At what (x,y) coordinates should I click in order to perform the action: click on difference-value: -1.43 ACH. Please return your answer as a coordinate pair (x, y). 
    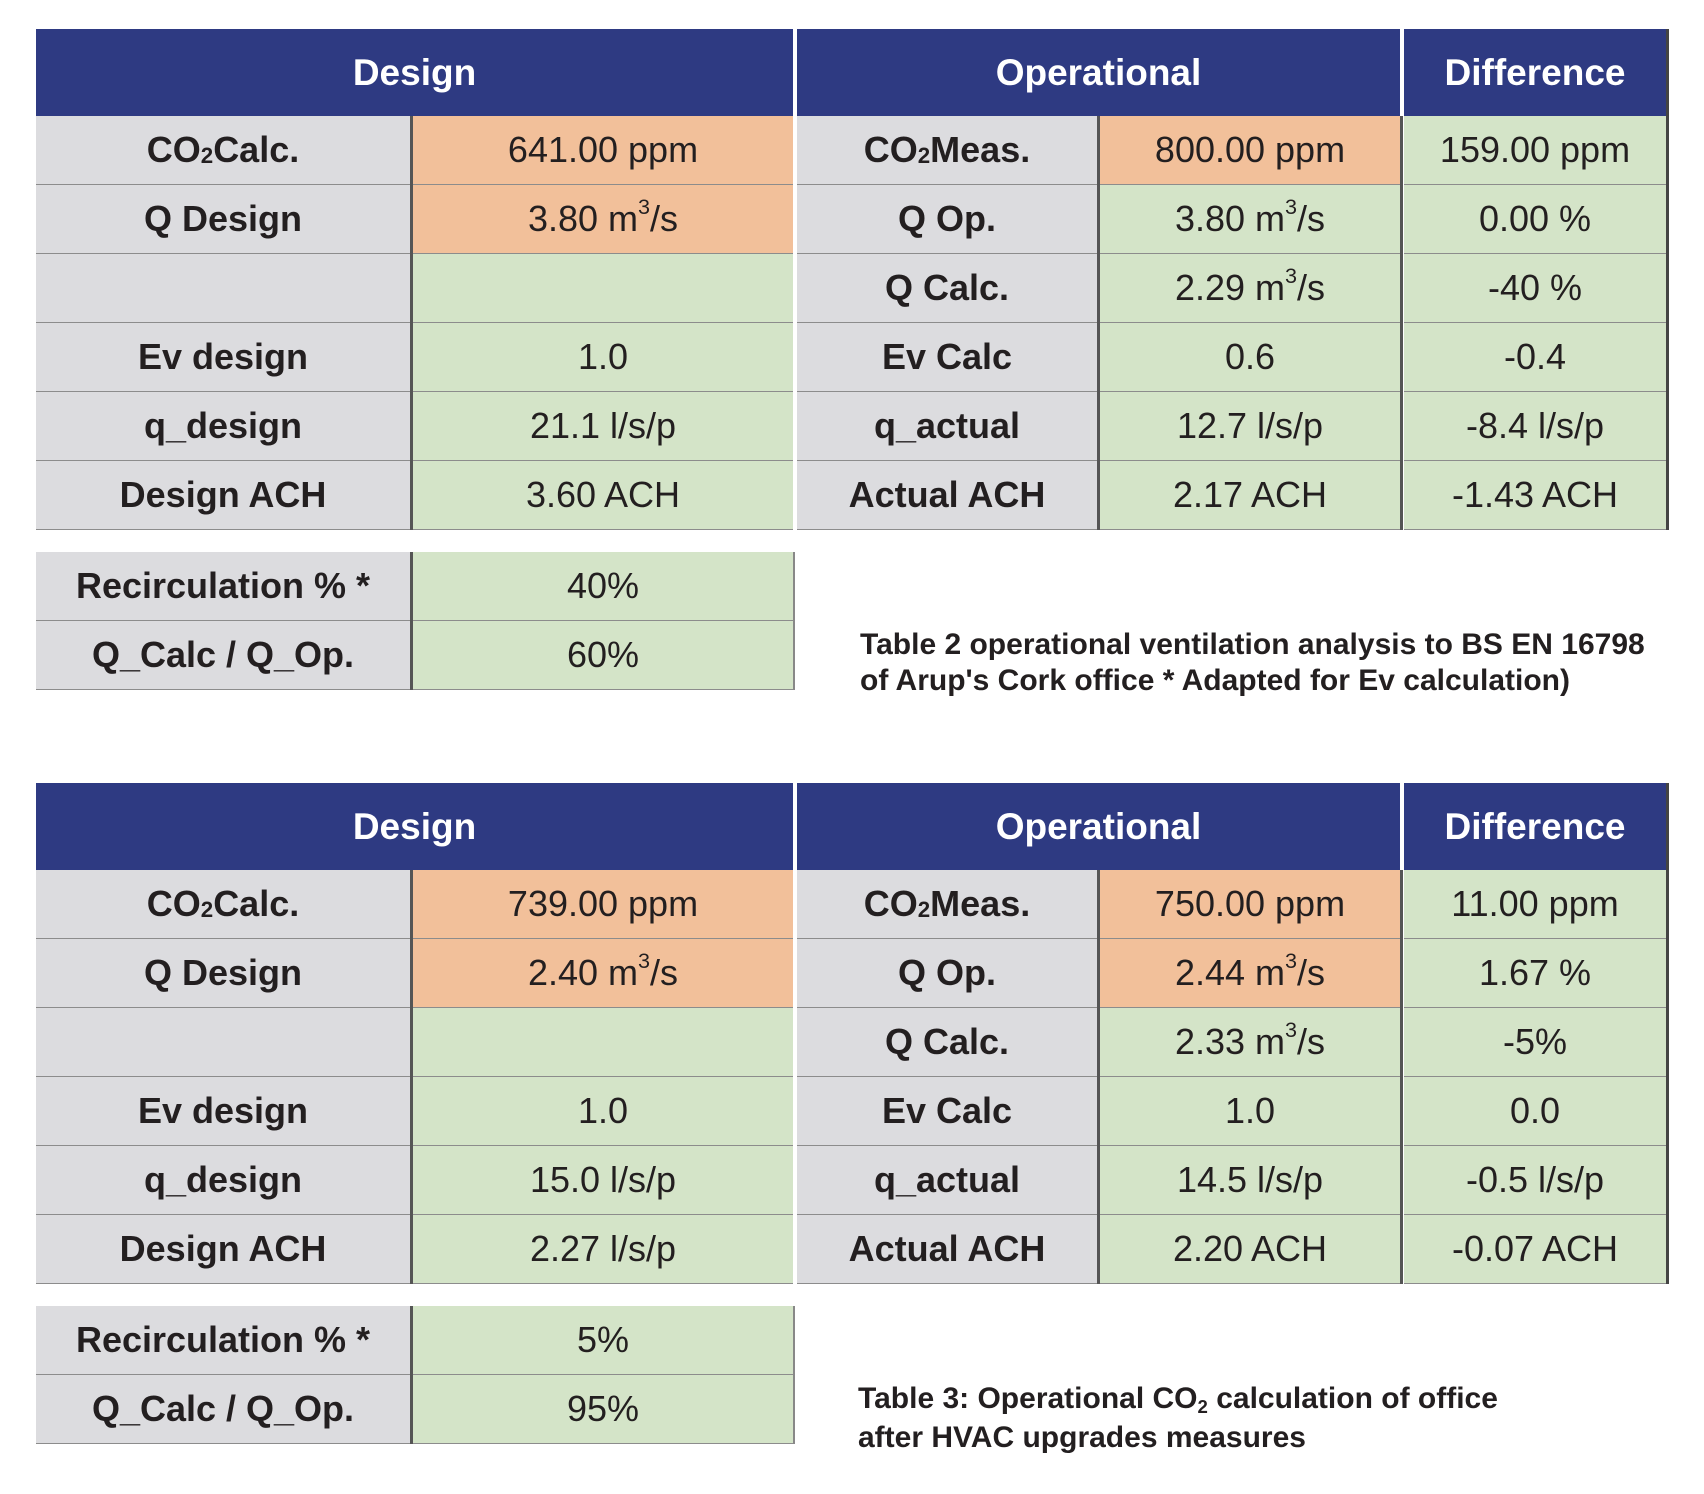
    Looking at the image, I should click on (1535, 495).